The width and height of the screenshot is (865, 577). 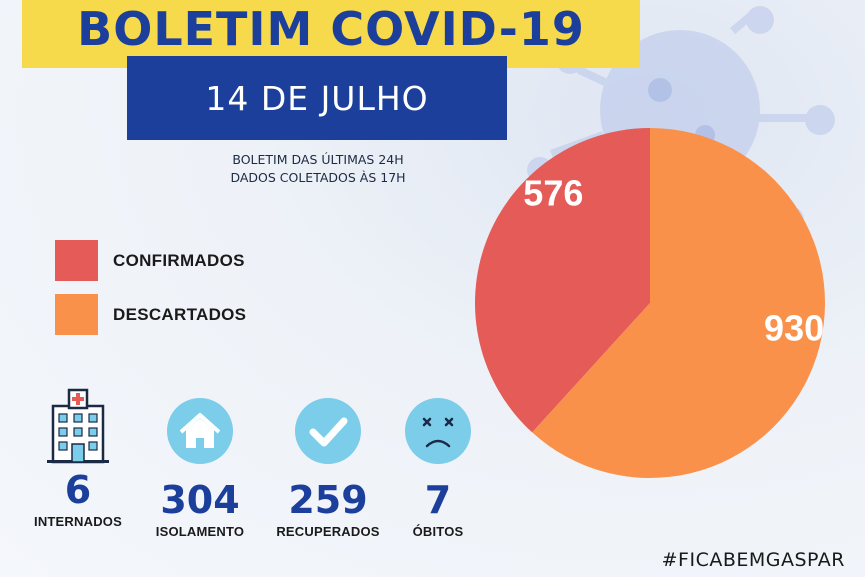 I want to click on checkmark-icon, so click(x=328, y=431).